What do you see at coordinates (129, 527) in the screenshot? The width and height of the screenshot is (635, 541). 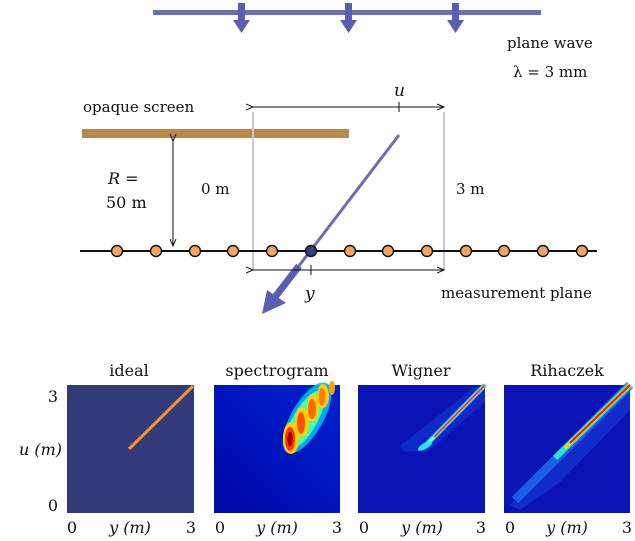 I see `x-axis-label-1: y (m)` at bounding box center [129, 527].